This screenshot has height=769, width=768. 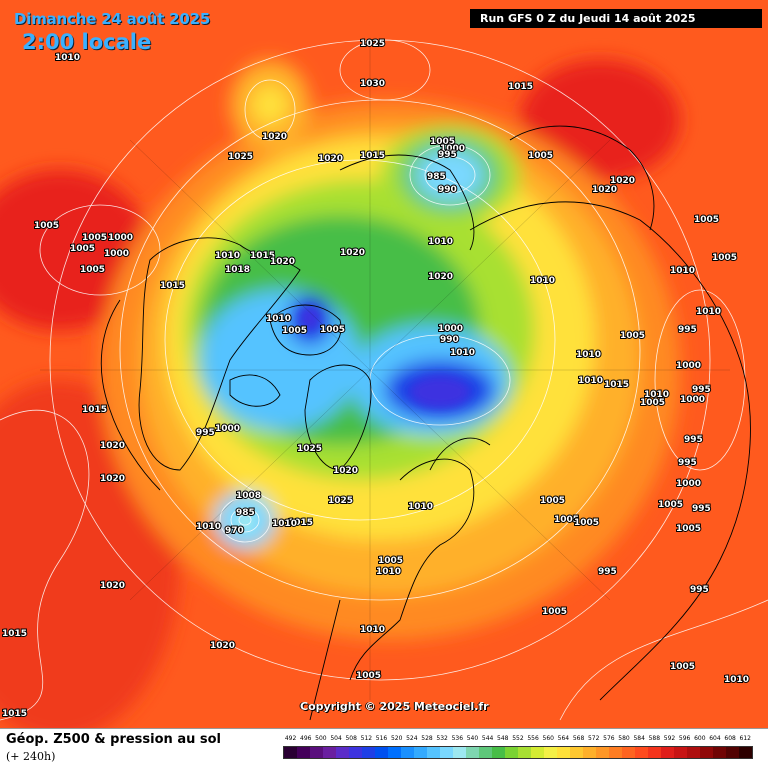 I want to click on pressure-label: 1008, so click(x=248, y=496).